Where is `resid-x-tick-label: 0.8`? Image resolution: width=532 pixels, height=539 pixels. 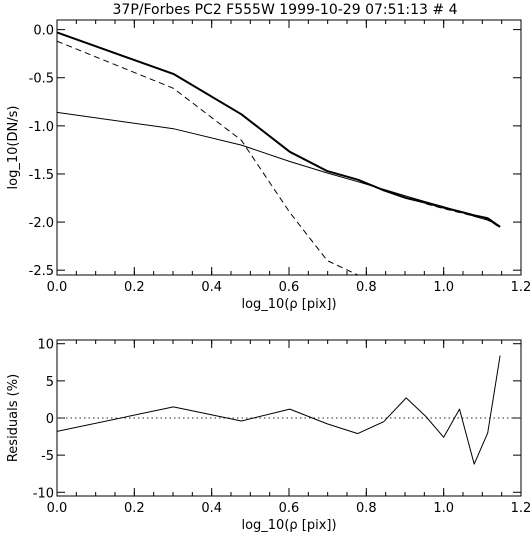 resid-x-tick-label: 0.8 is located at coordinates (366, 508).